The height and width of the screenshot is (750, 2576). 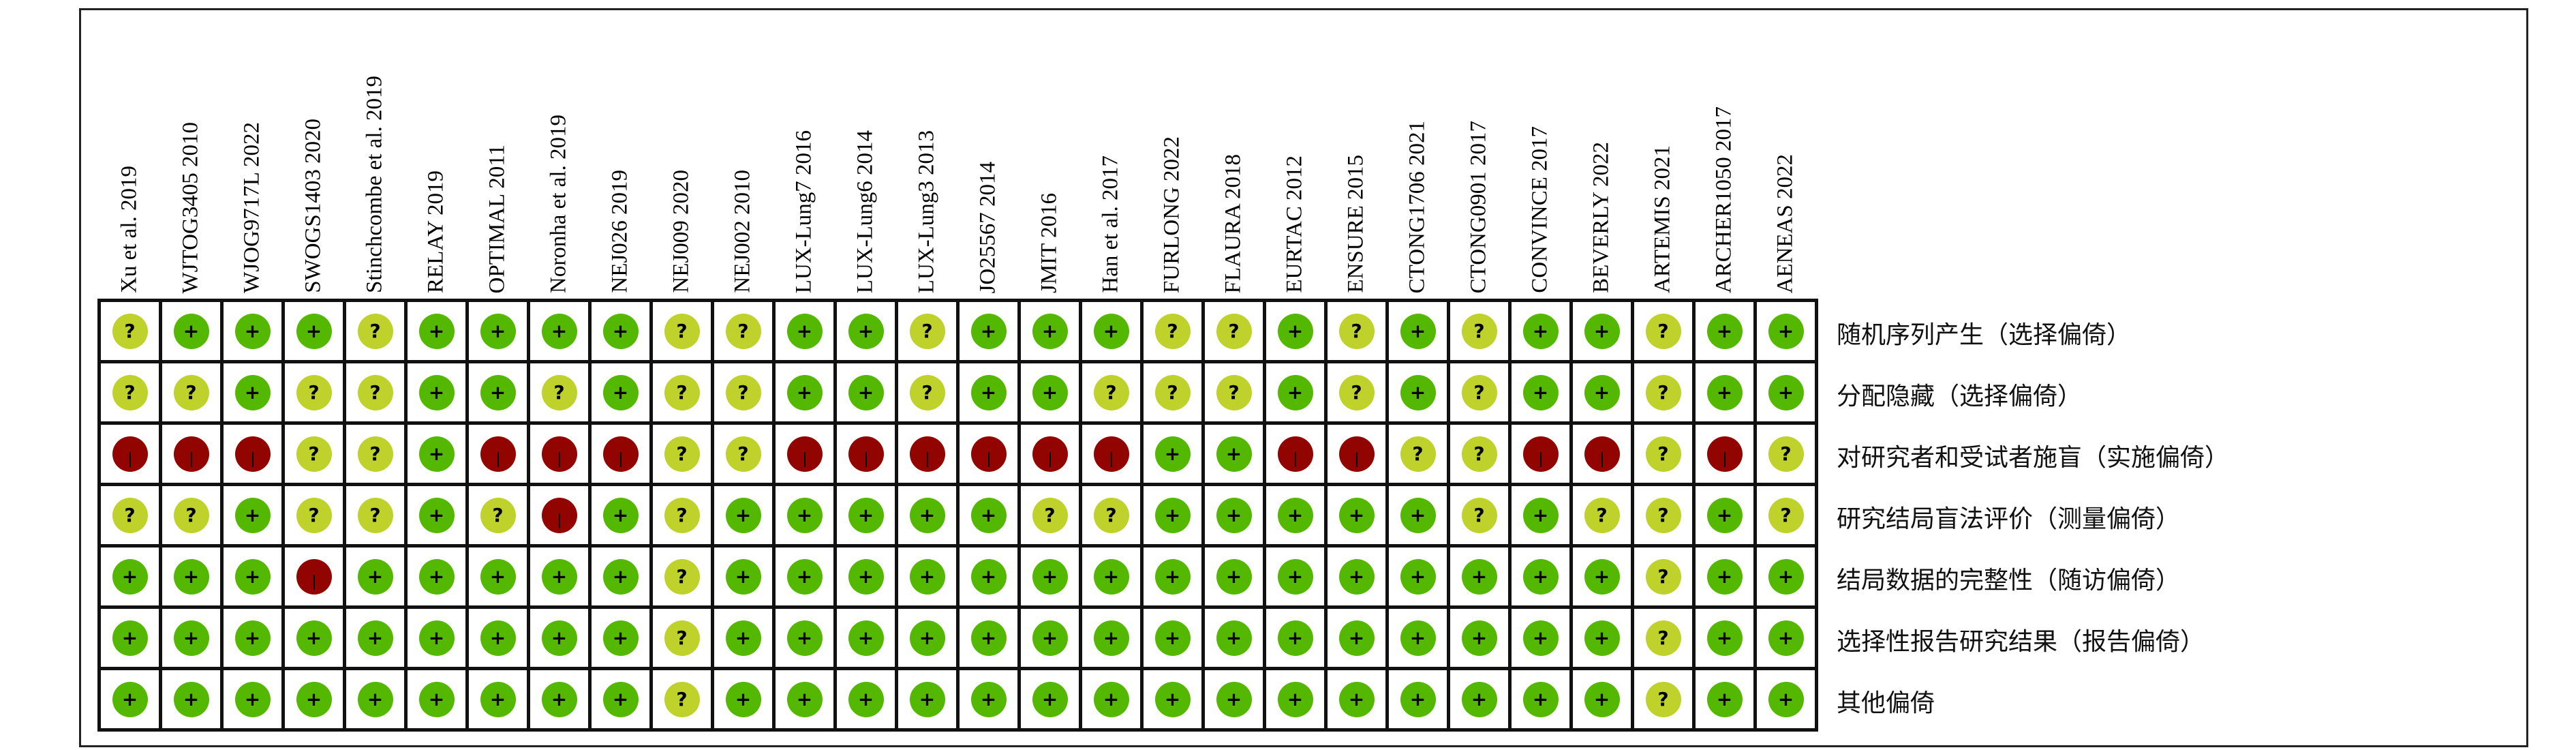 I want to click on study-header: Noronha et al. 2019, so click(x=558, y=167).